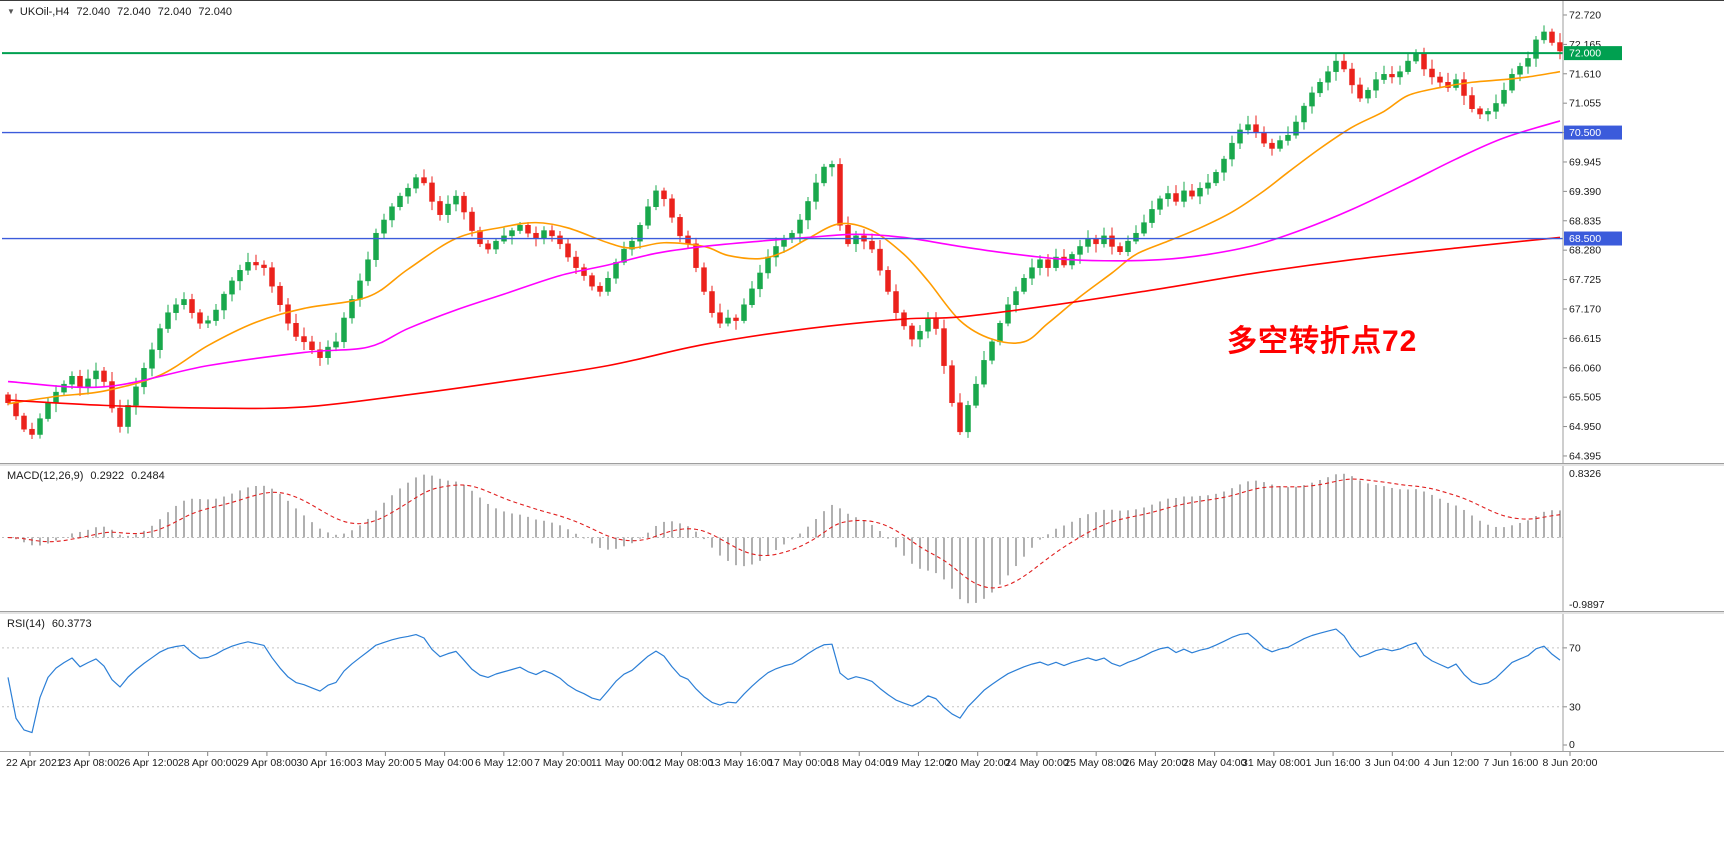  What do you see at coordinates (1585, 133) in the screenshot?
I see `price-hline-tag-label: 70.500` at bounding box center [1585, 133].